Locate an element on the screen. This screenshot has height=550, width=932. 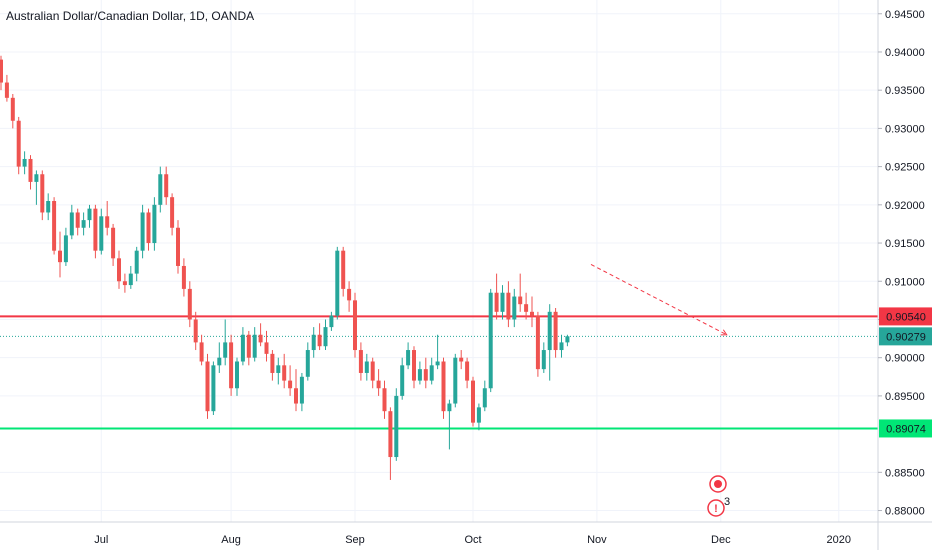
price-tick-label: 0.88500 is located at coordinates (905, 473).